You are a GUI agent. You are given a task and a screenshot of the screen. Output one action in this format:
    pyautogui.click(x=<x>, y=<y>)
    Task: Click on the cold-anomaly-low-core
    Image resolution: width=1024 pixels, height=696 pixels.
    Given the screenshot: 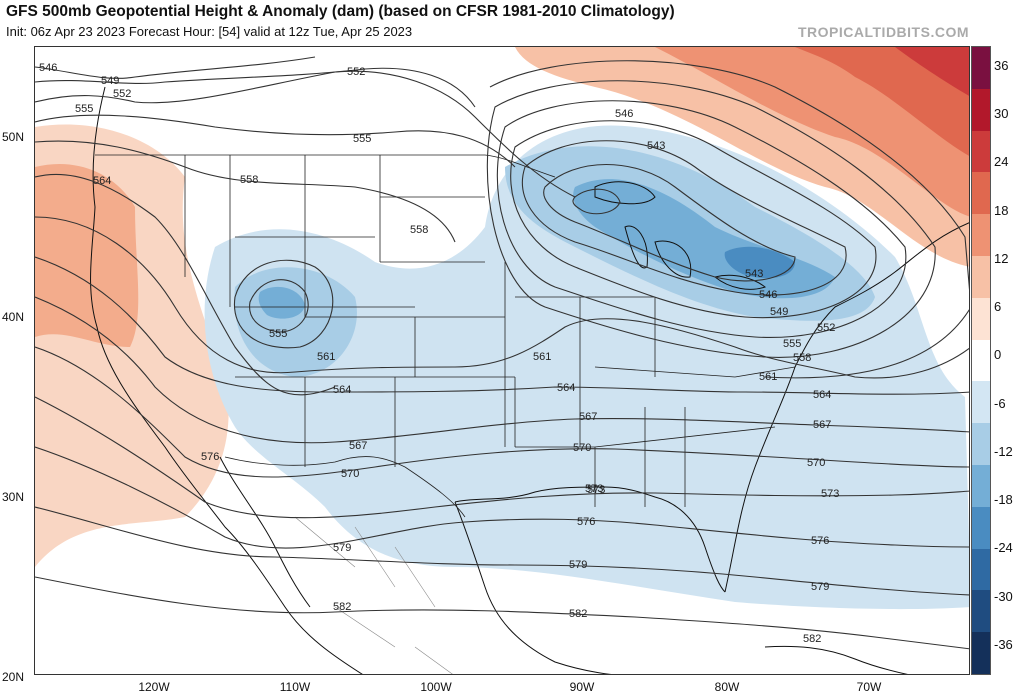 What is the action you would take?
    pyautogui.click(x=281, y=302)
    